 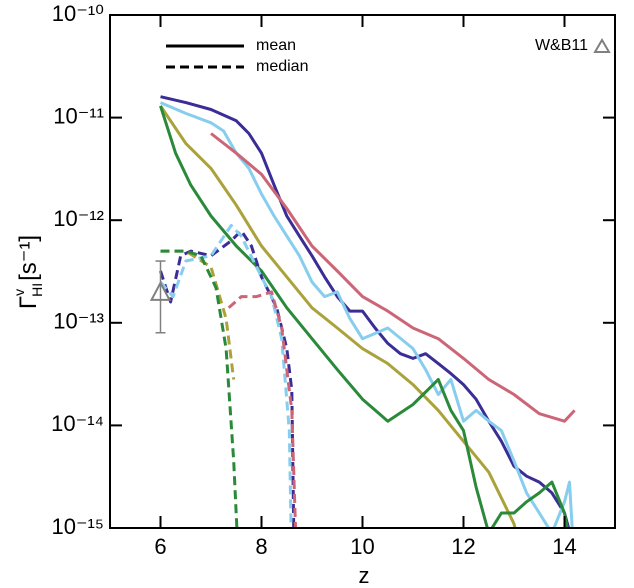 What do you see at coordinates (364, 575) in the screenshot?
I see `x-axis-label: z` at bounding box center [364, 575].